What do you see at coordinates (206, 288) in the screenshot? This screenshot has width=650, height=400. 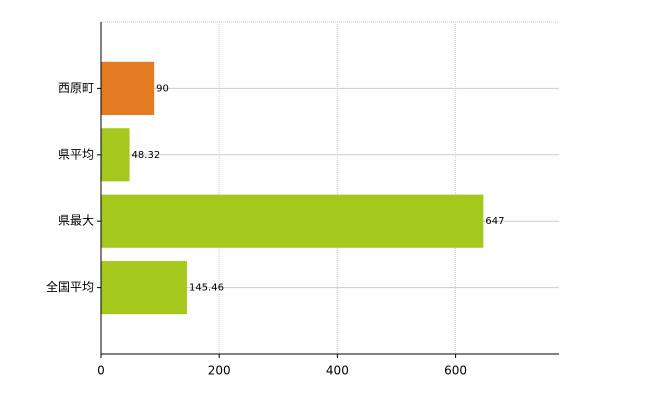 I see `value-label: 145.46` at bounding box center [206, 288].